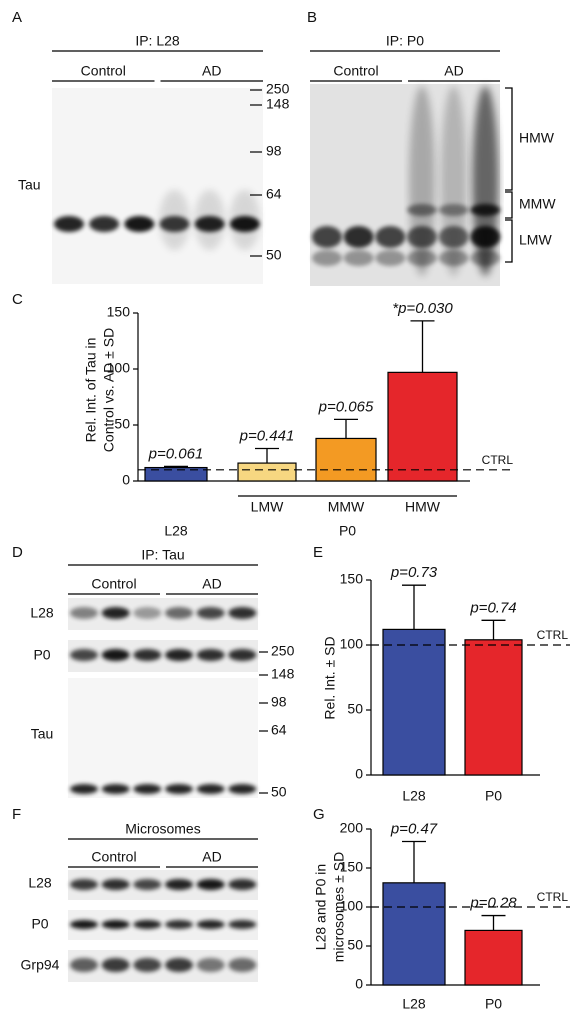 The image size is (577, 1016). I want to click on row-label: L28, so click(42, 613).